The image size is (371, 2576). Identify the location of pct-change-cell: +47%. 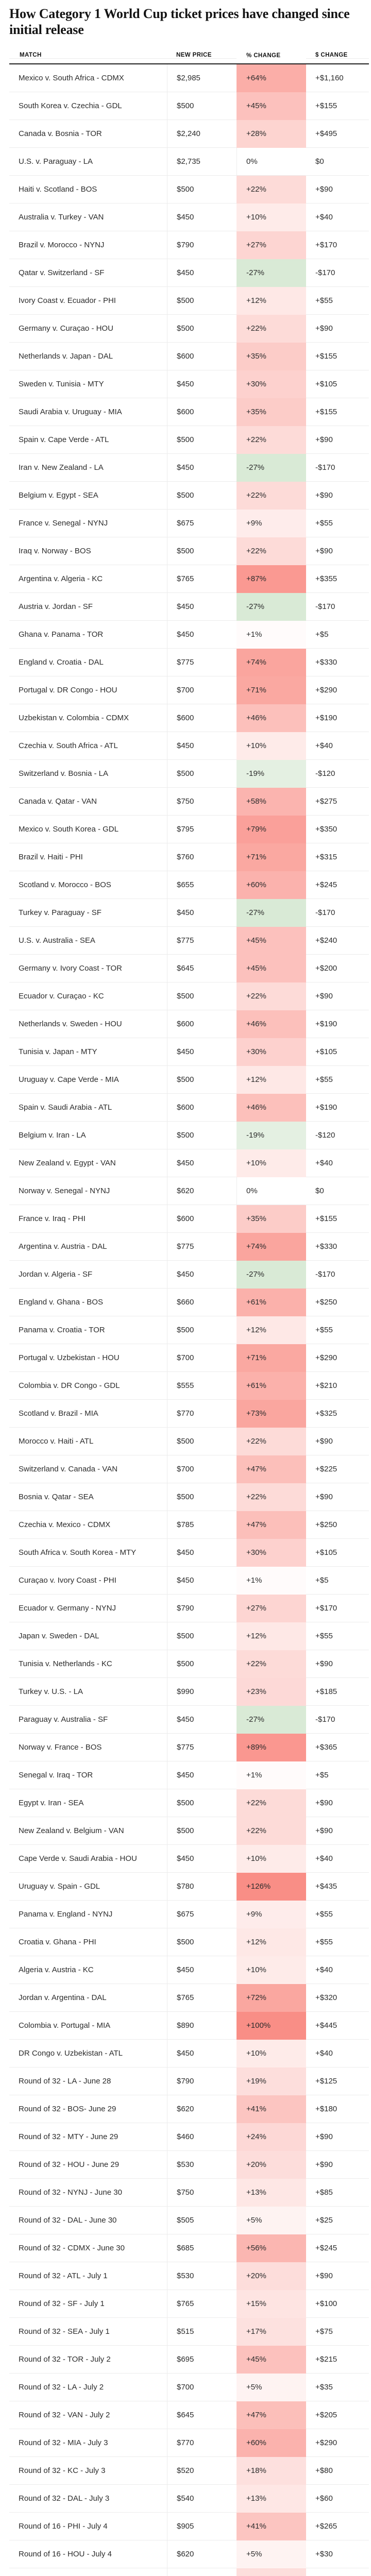
(271, 2415).